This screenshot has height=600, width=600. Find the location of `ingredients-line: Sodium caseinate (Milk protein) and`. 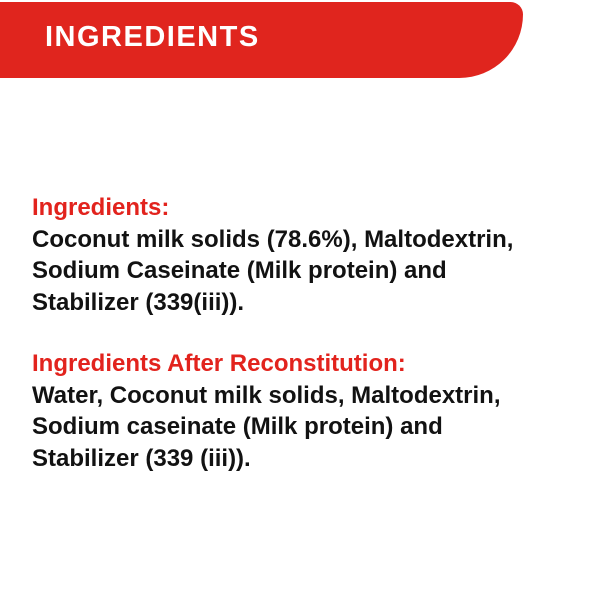

ingredients-line: Sodium caseinate (Milk protein) and is located at coordinates (237, 426).